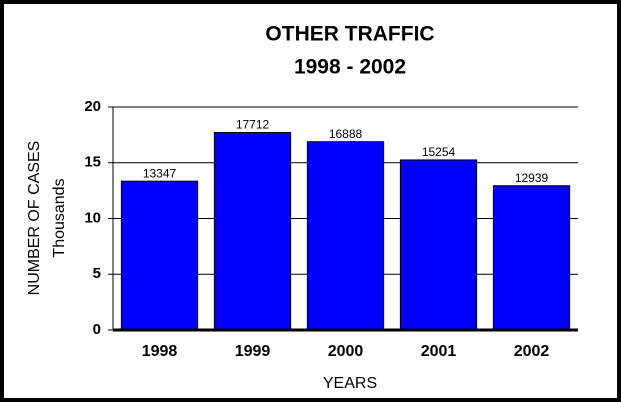 This screenshot has width=621, height=402. Describe the element at coordinates (92, 106) in the screenshot. I see `y-tick-label: 20` at that location.